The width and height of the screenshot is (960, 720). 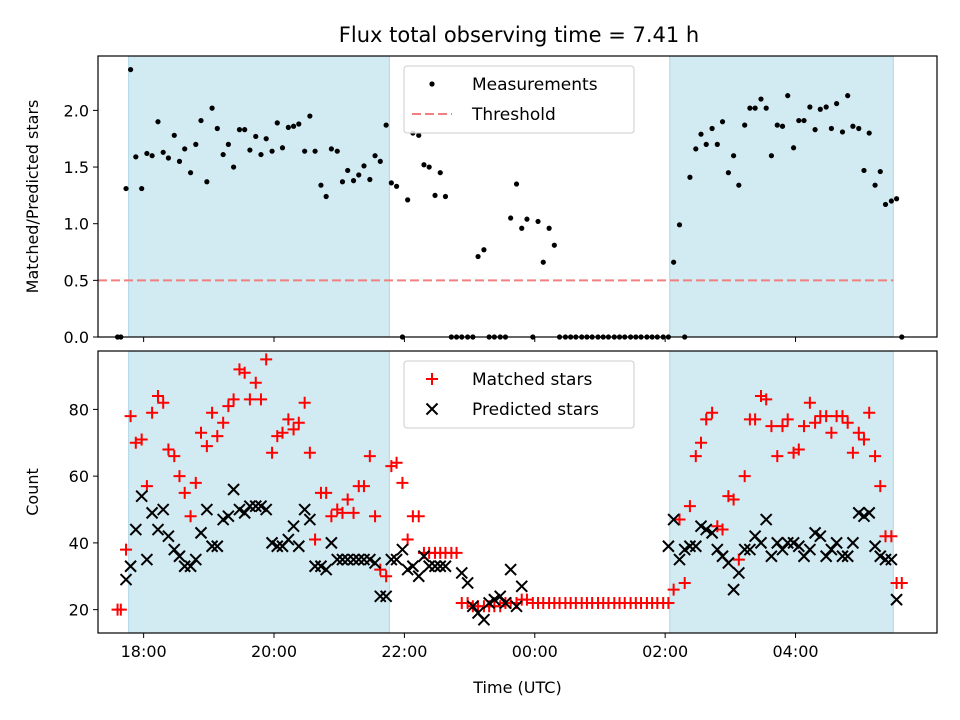 I want to click on y-axis-label: Count, so click(x=32, y=492).